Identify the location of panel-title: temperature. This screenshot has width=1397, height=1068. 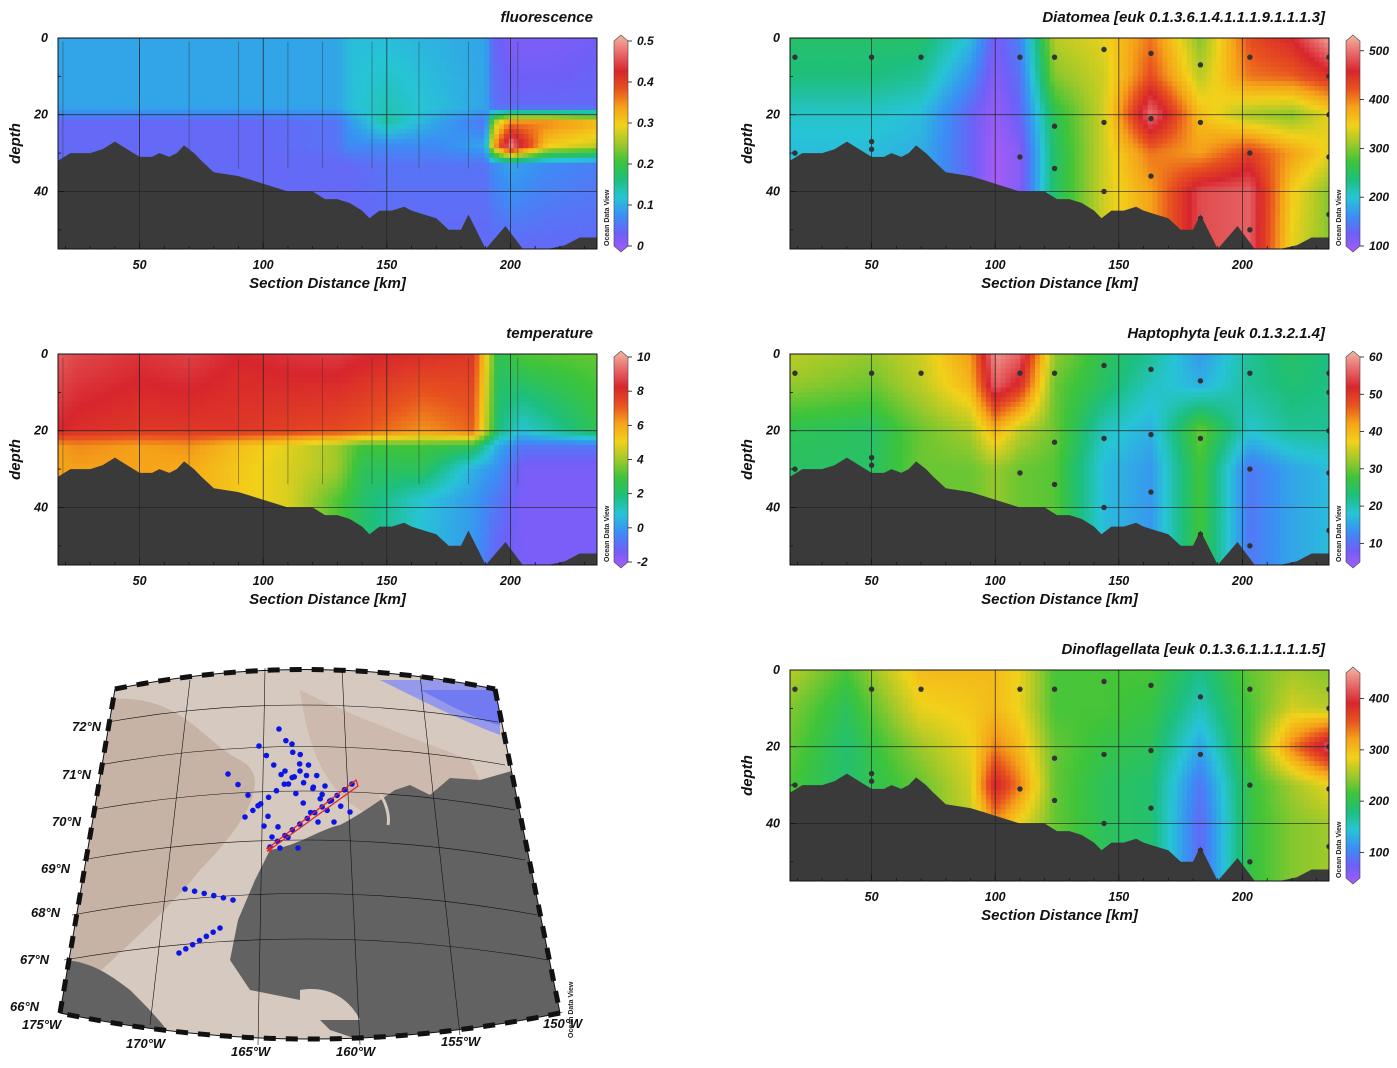
(549, 333).